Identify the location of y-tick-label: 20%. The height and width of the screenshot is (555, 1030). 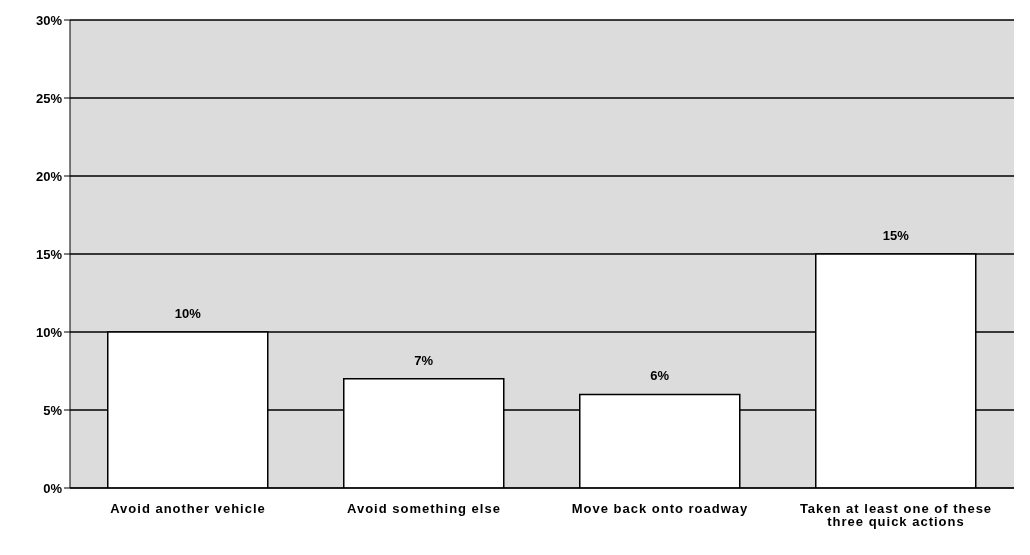
(49, 176).